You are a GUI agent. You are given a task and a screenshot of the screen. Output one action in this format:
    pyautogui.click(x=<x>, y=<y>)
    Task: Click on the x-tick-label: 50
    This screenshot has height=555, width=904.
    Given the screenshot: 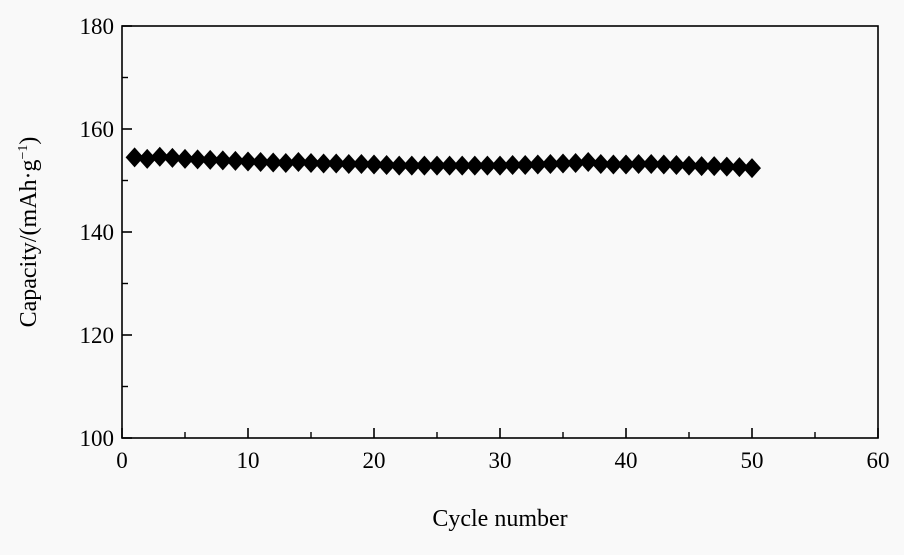 What is the action you would take?
    pyautogui.click(x=752, y=460)
    